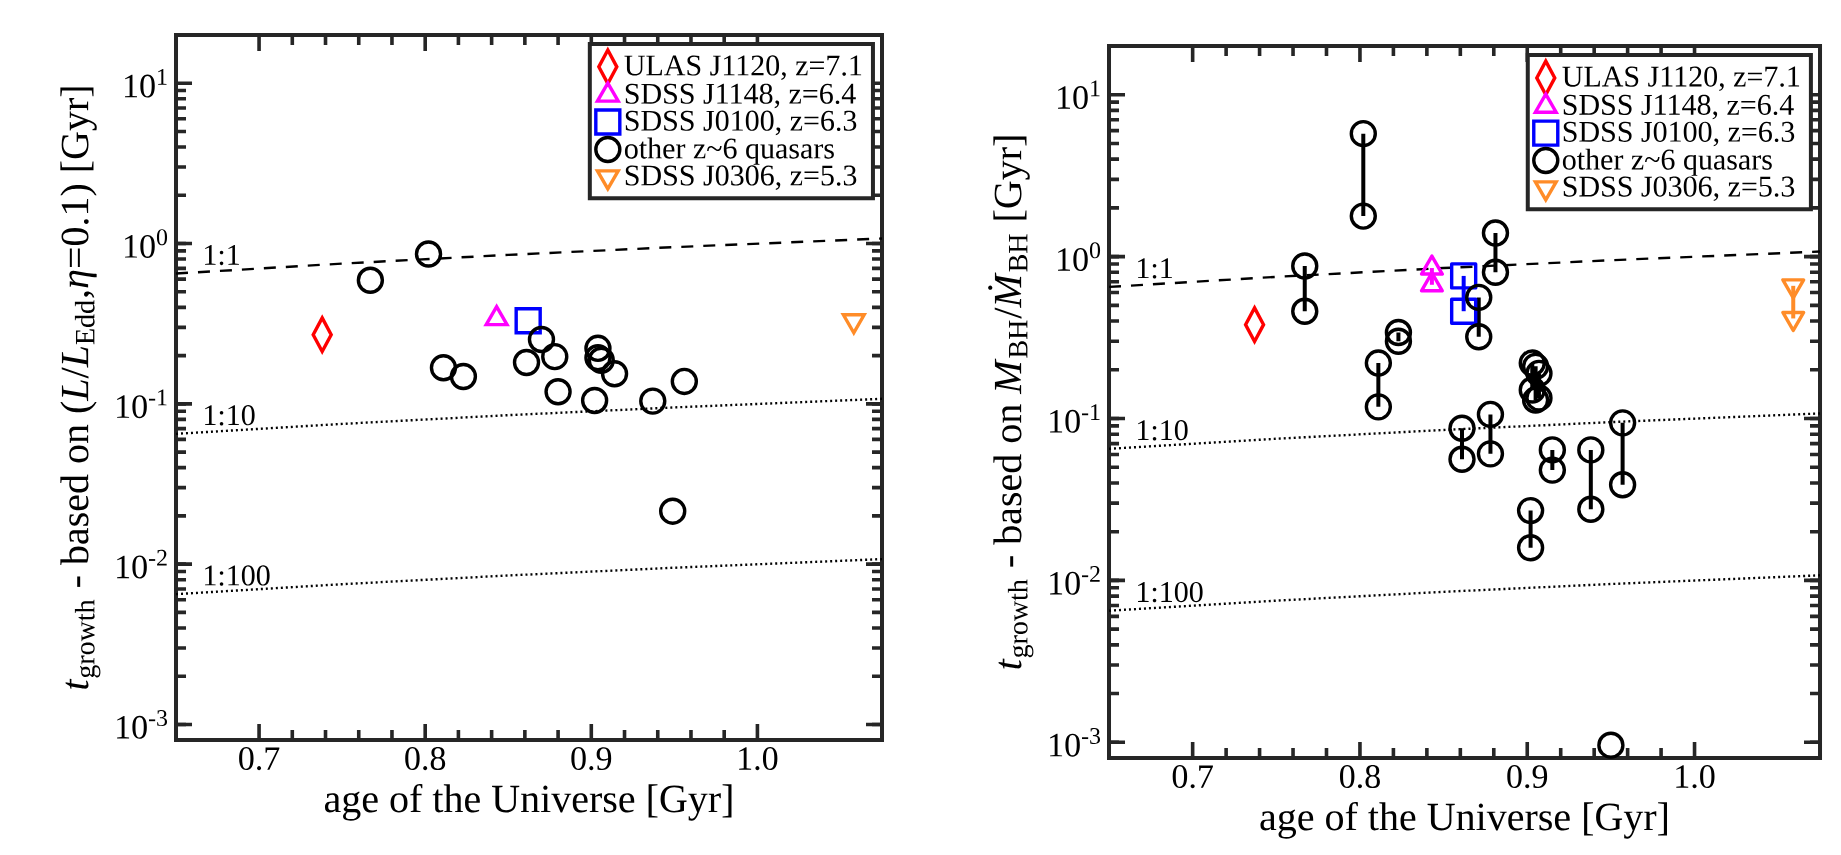 The image size is (1841, 855). What do you see at coordinates (80, 388) in the screenshot?
I see `text: t$_{growth}$ - based on (L/L$_{Edd}$,η=0.1) [Gyr]` at bounding box center [80, 388].